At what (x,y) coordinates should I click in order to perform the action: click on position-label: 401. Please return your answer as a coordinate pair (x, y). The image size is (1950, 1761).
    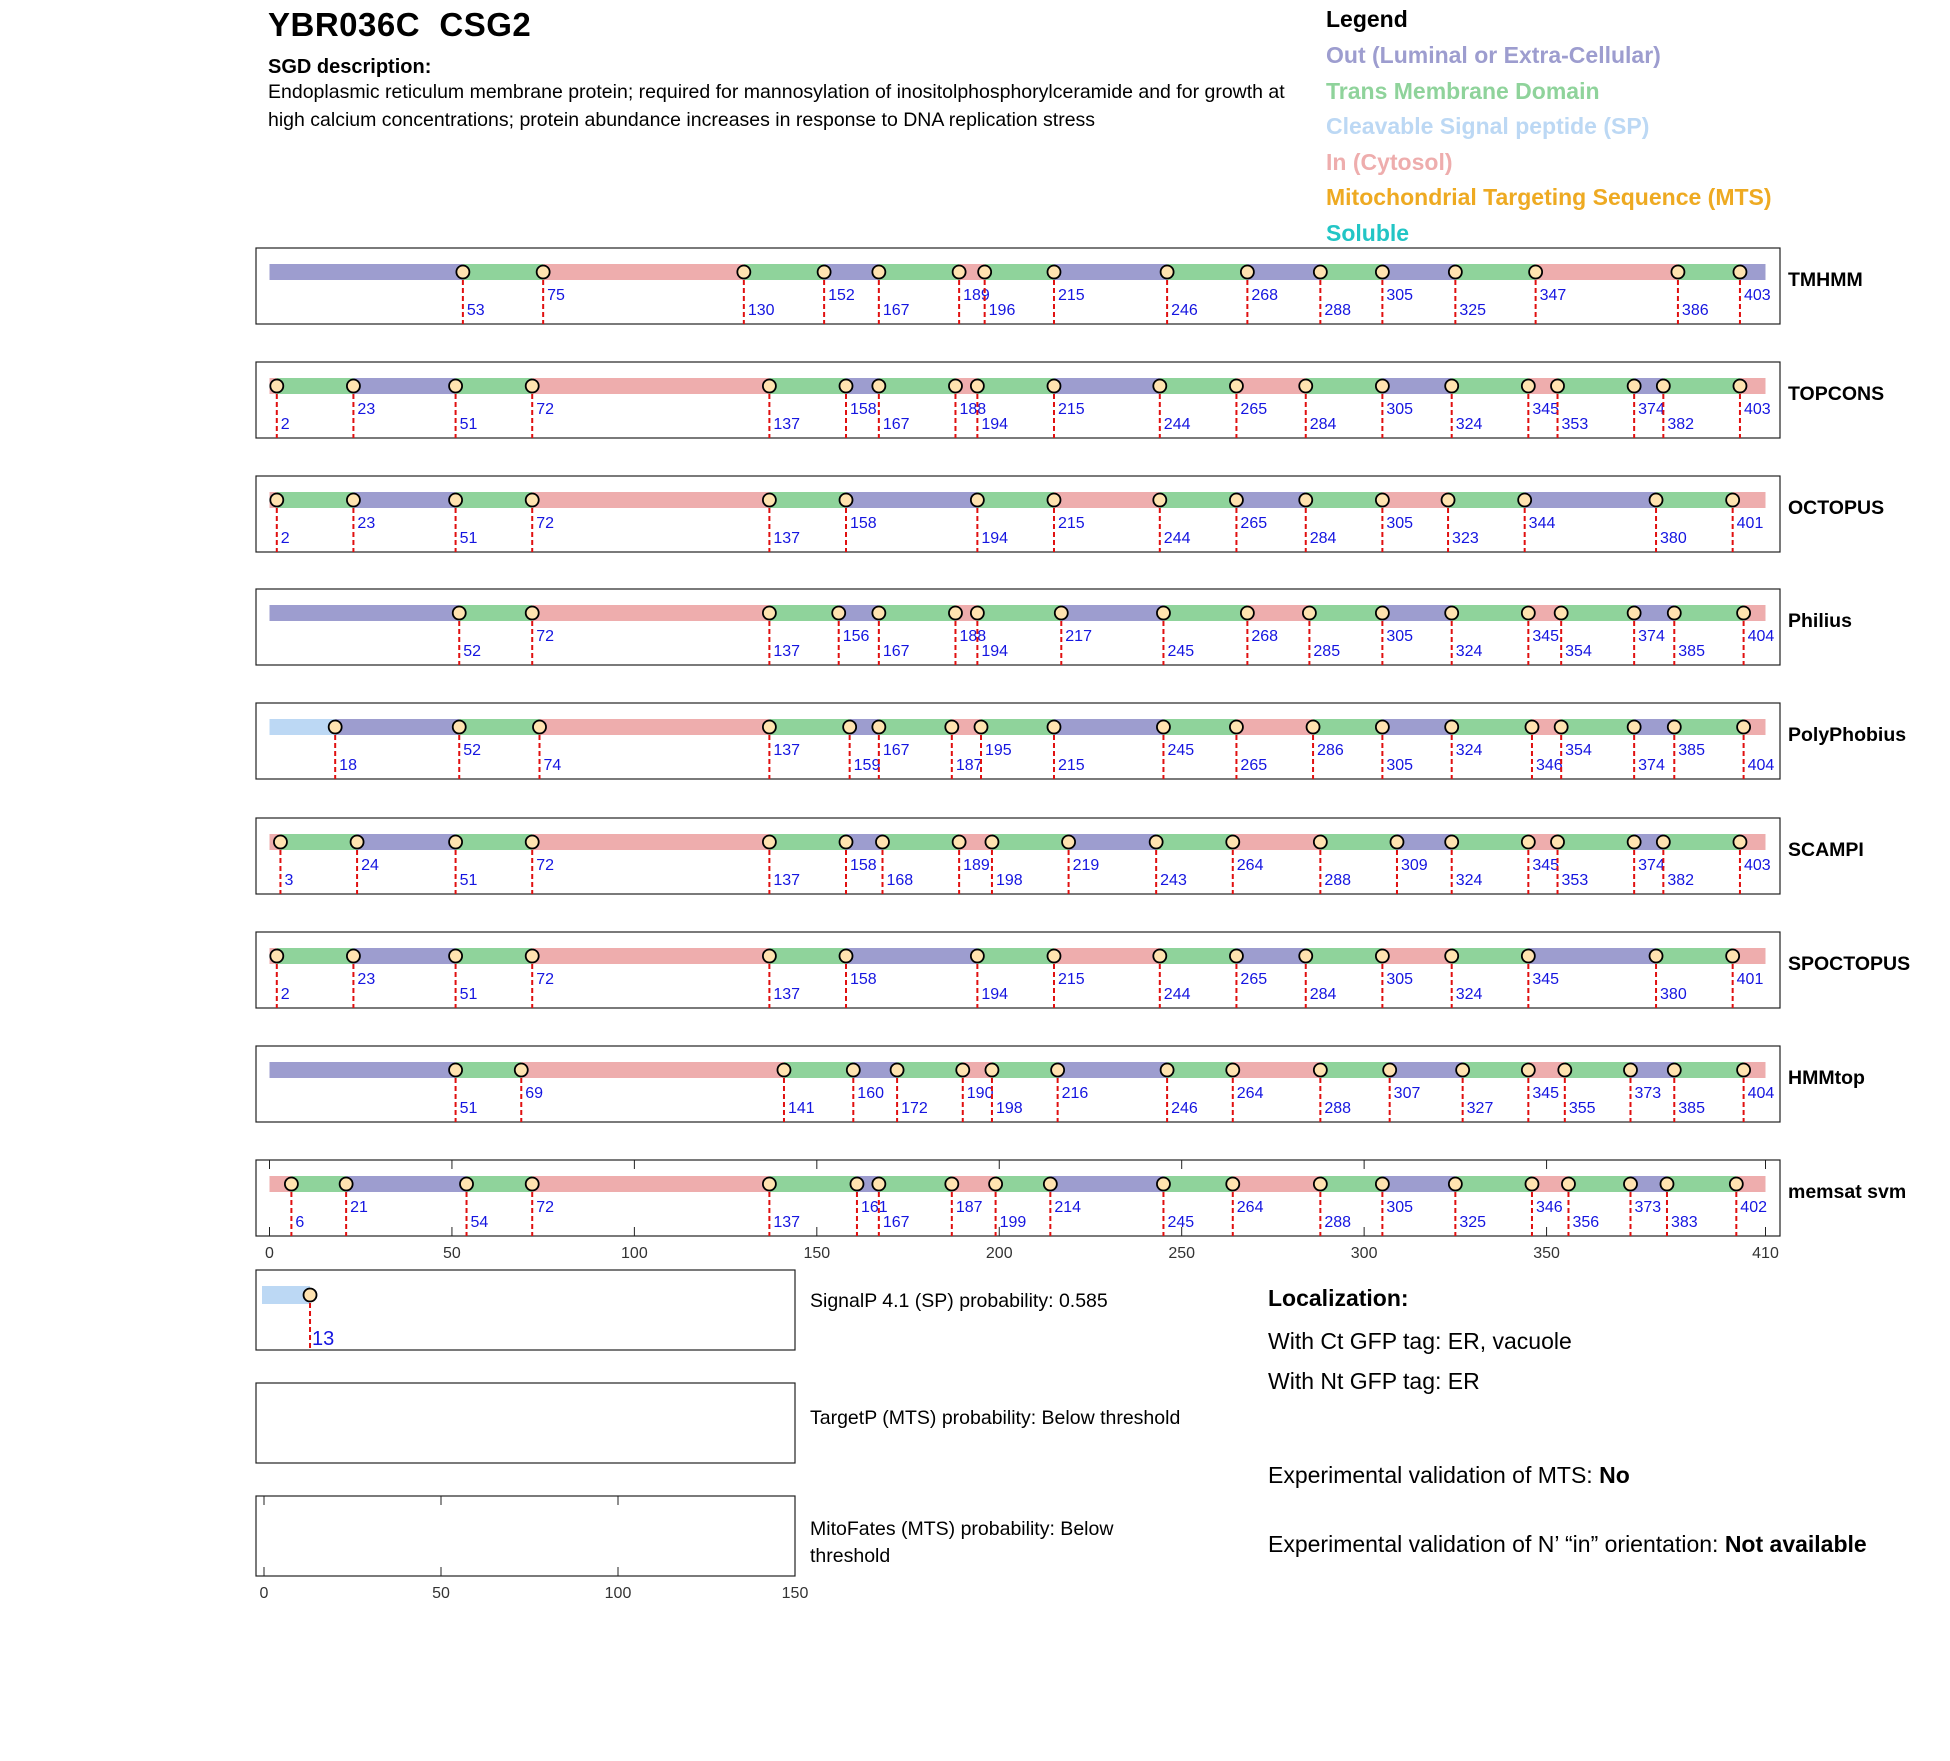
    Looking at the image, I should click on (1750, 523).